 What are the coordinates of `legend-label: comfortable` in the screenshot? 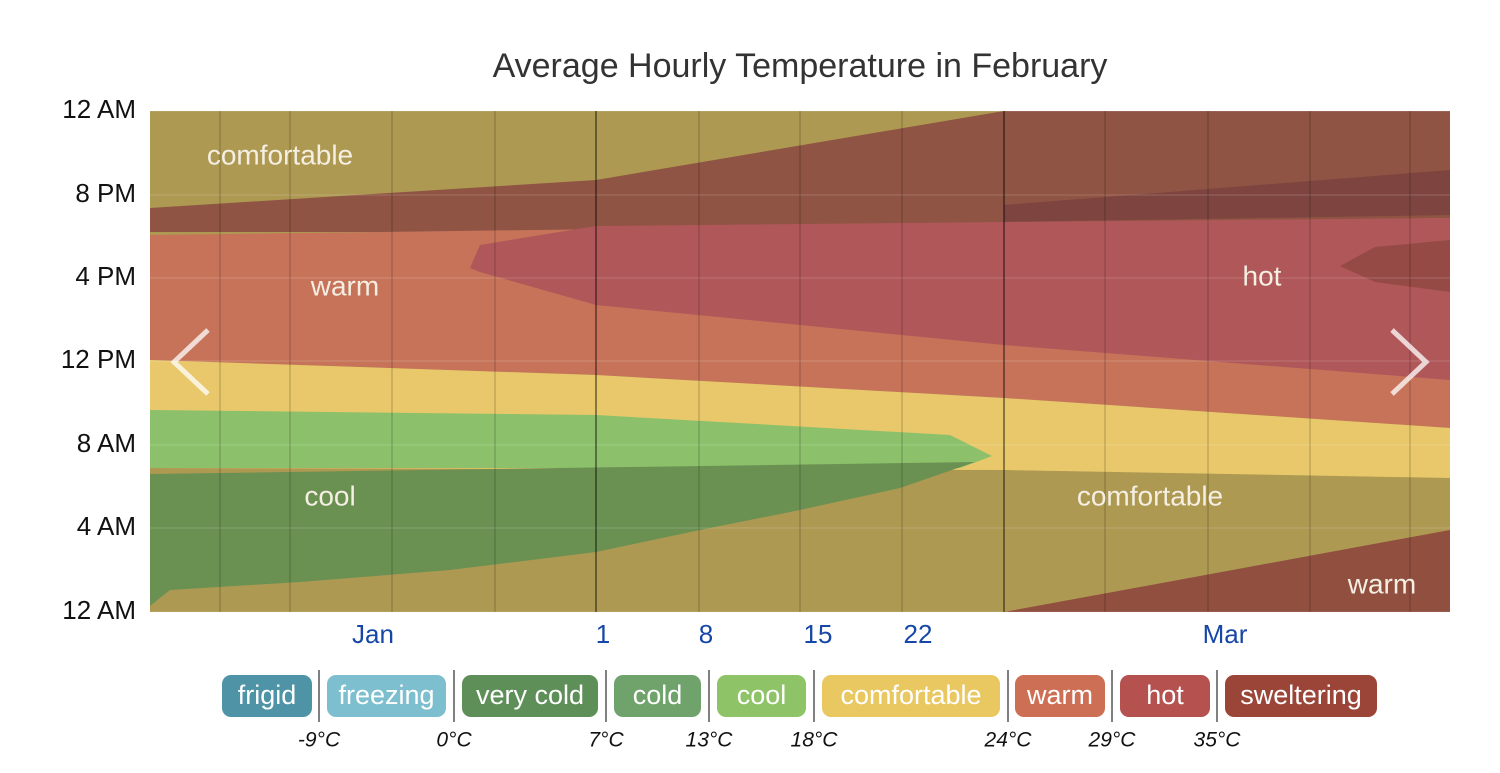 It's located at (910, 695).